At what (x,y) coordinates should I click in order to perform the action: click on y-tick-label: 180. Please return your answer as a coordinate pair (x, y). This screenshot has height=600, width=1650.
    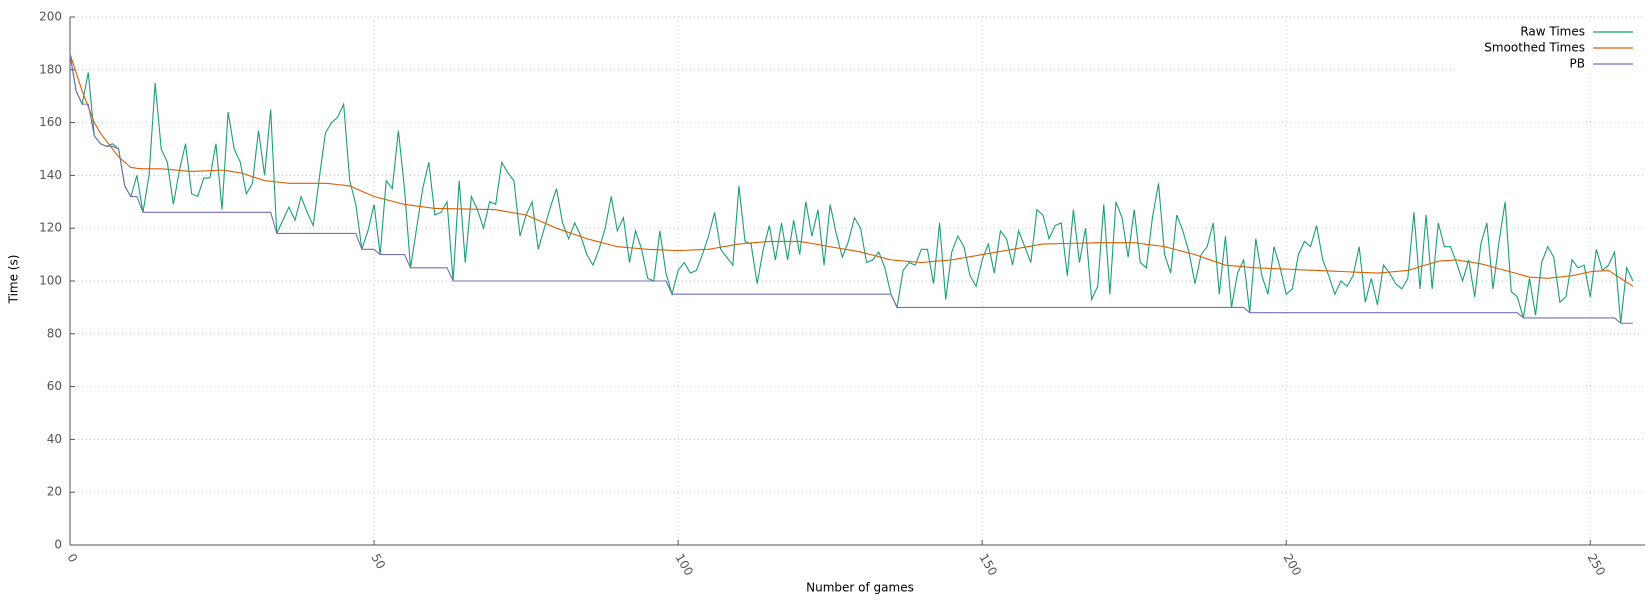
    Looking at the image, I should click on (50, 69).